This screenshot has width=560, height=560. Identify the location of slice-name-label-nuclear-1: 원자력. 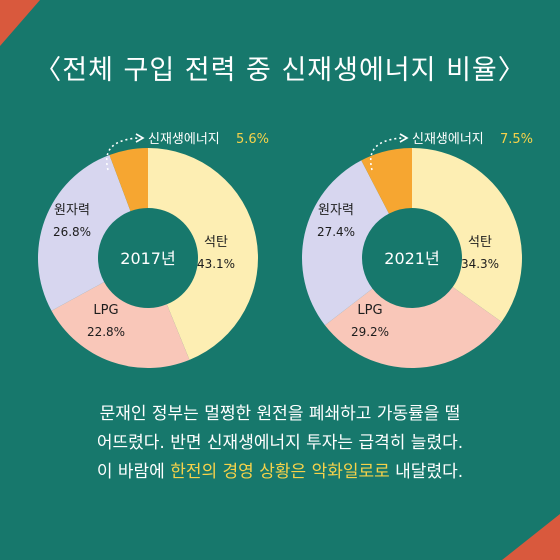
(72, 210).